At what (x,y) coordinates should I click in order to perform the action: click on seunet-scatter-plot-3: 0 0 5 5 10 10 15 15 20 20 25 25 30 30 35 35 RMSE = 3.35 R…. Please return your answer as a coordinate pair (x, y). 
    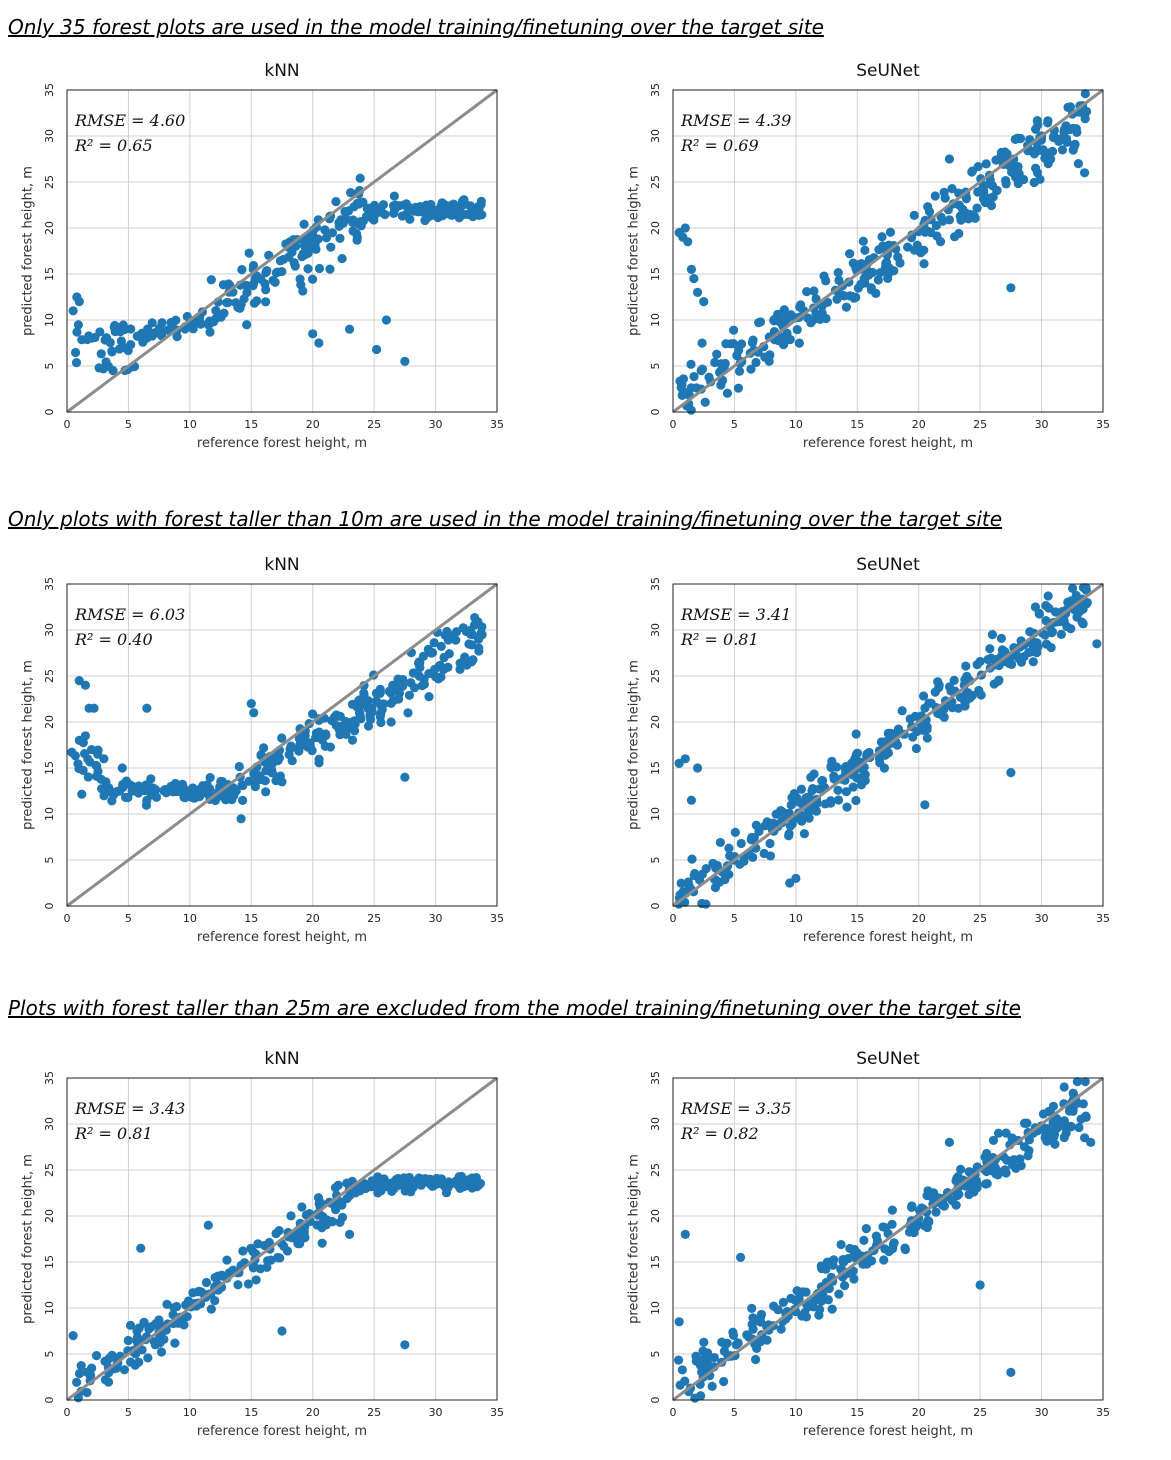
    Looking at the image, I should click on (869, 1244).